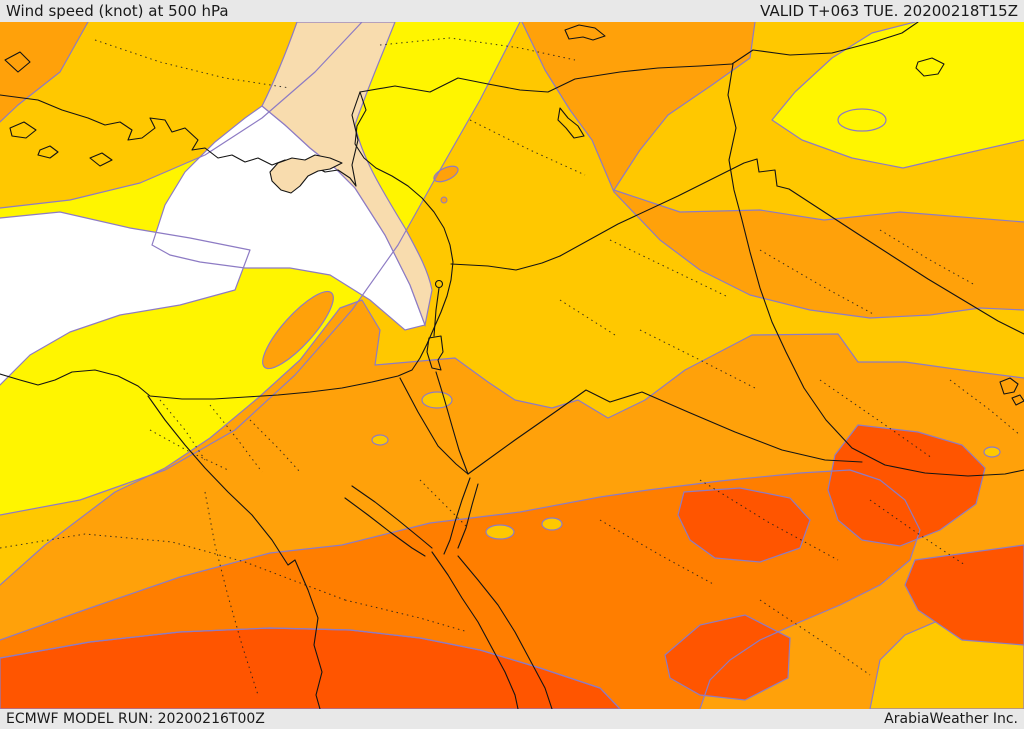  I want to click on map-title: Wind speed (knot) at 500 hPa, so click(117, 10).